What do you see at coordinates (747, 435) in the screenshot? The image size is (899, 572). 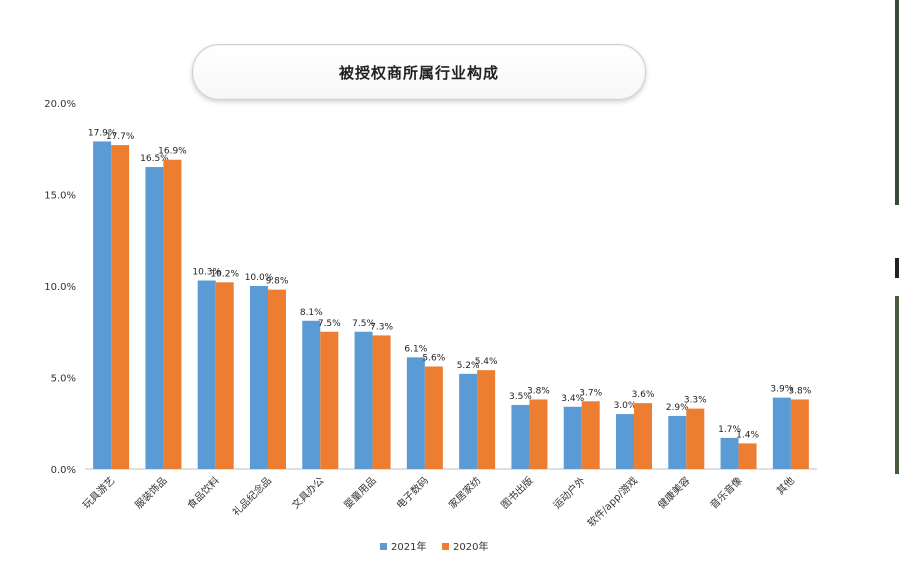 I see `data-label: 1.4%` at bounding box center [747, 435].